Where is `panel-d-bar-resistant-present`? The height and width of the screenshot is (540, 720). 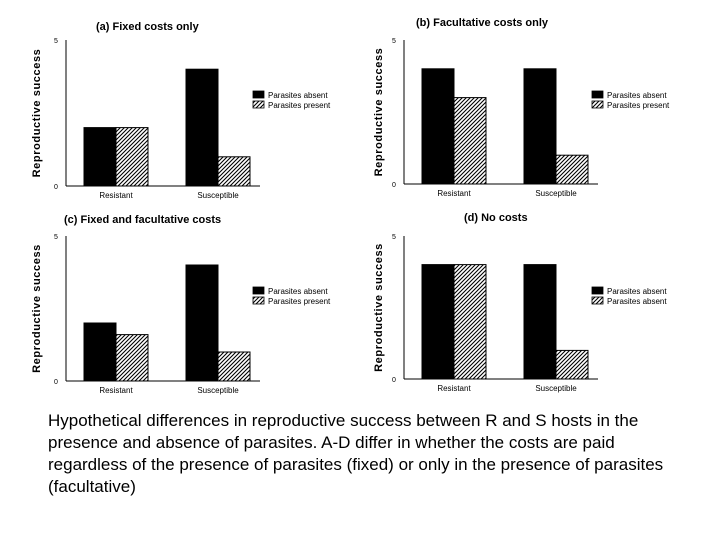 panel-d-bar-resistant-present is located at coordinates (470, 322).